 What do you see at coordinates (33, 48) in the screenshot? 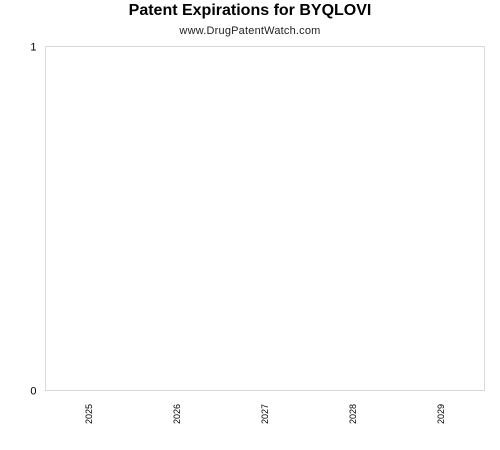
I see `y-tick-label: 1` at bounding box center [33, 48].